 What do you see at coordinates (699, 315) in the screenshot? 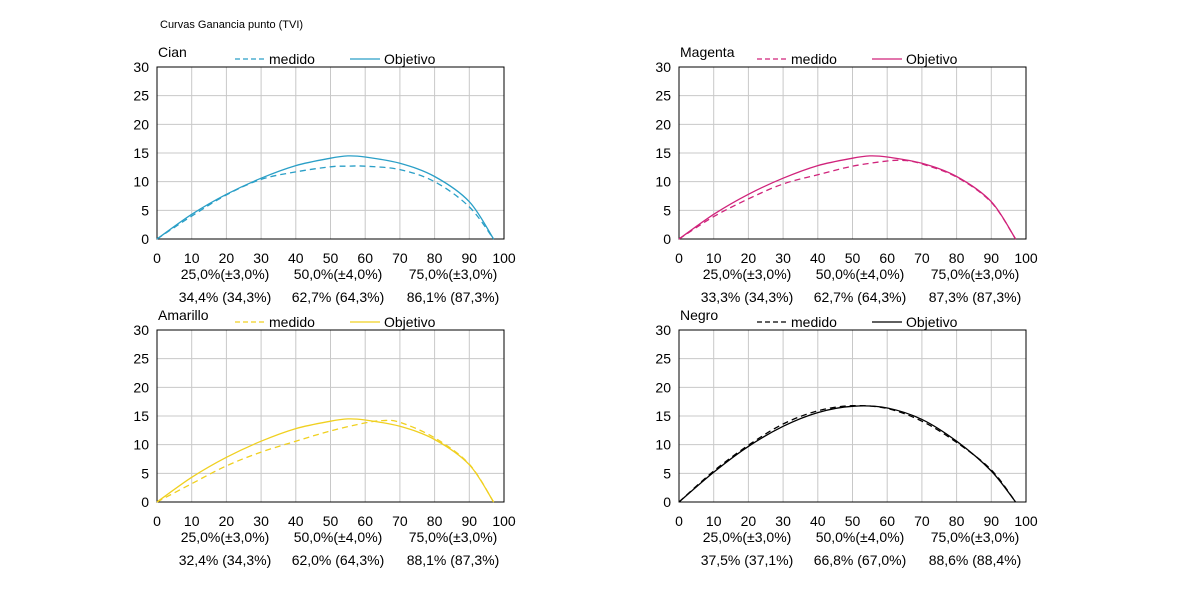
I see `chart-title: Negro` at bounding box center [699, 315].